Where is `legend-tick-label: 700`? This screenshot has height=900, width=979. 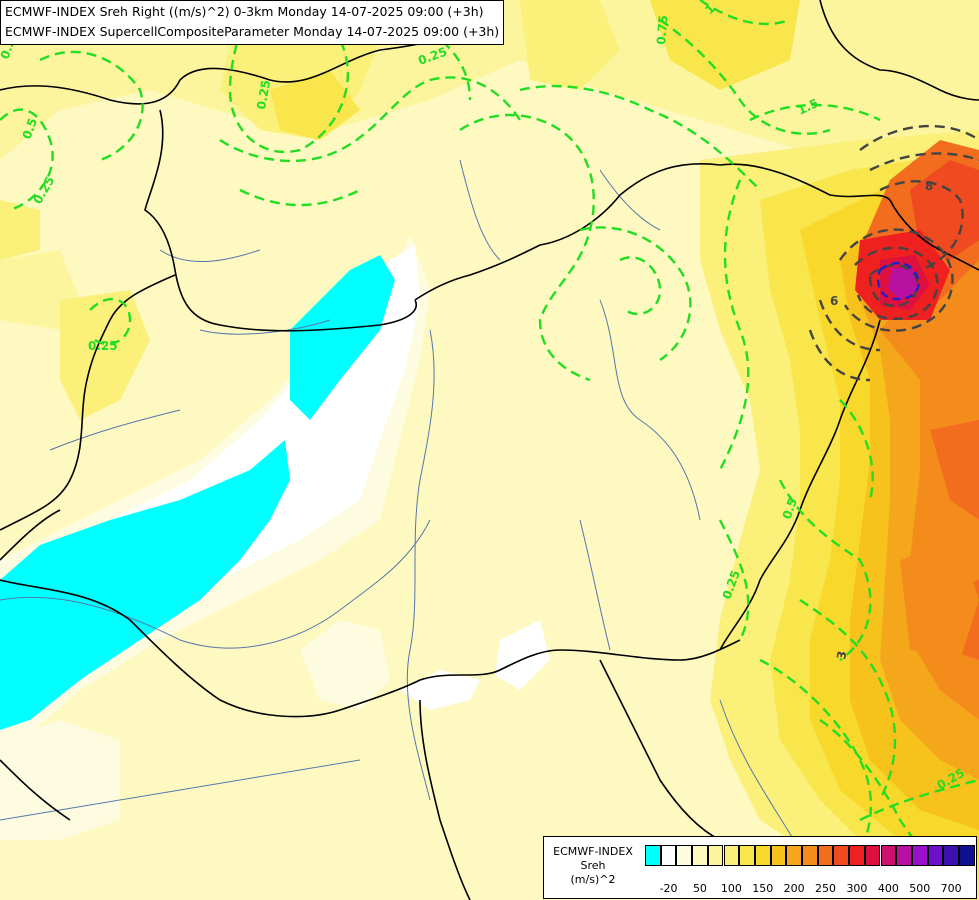 legend-tick-label: 700 is located at coordinates (951, 888).